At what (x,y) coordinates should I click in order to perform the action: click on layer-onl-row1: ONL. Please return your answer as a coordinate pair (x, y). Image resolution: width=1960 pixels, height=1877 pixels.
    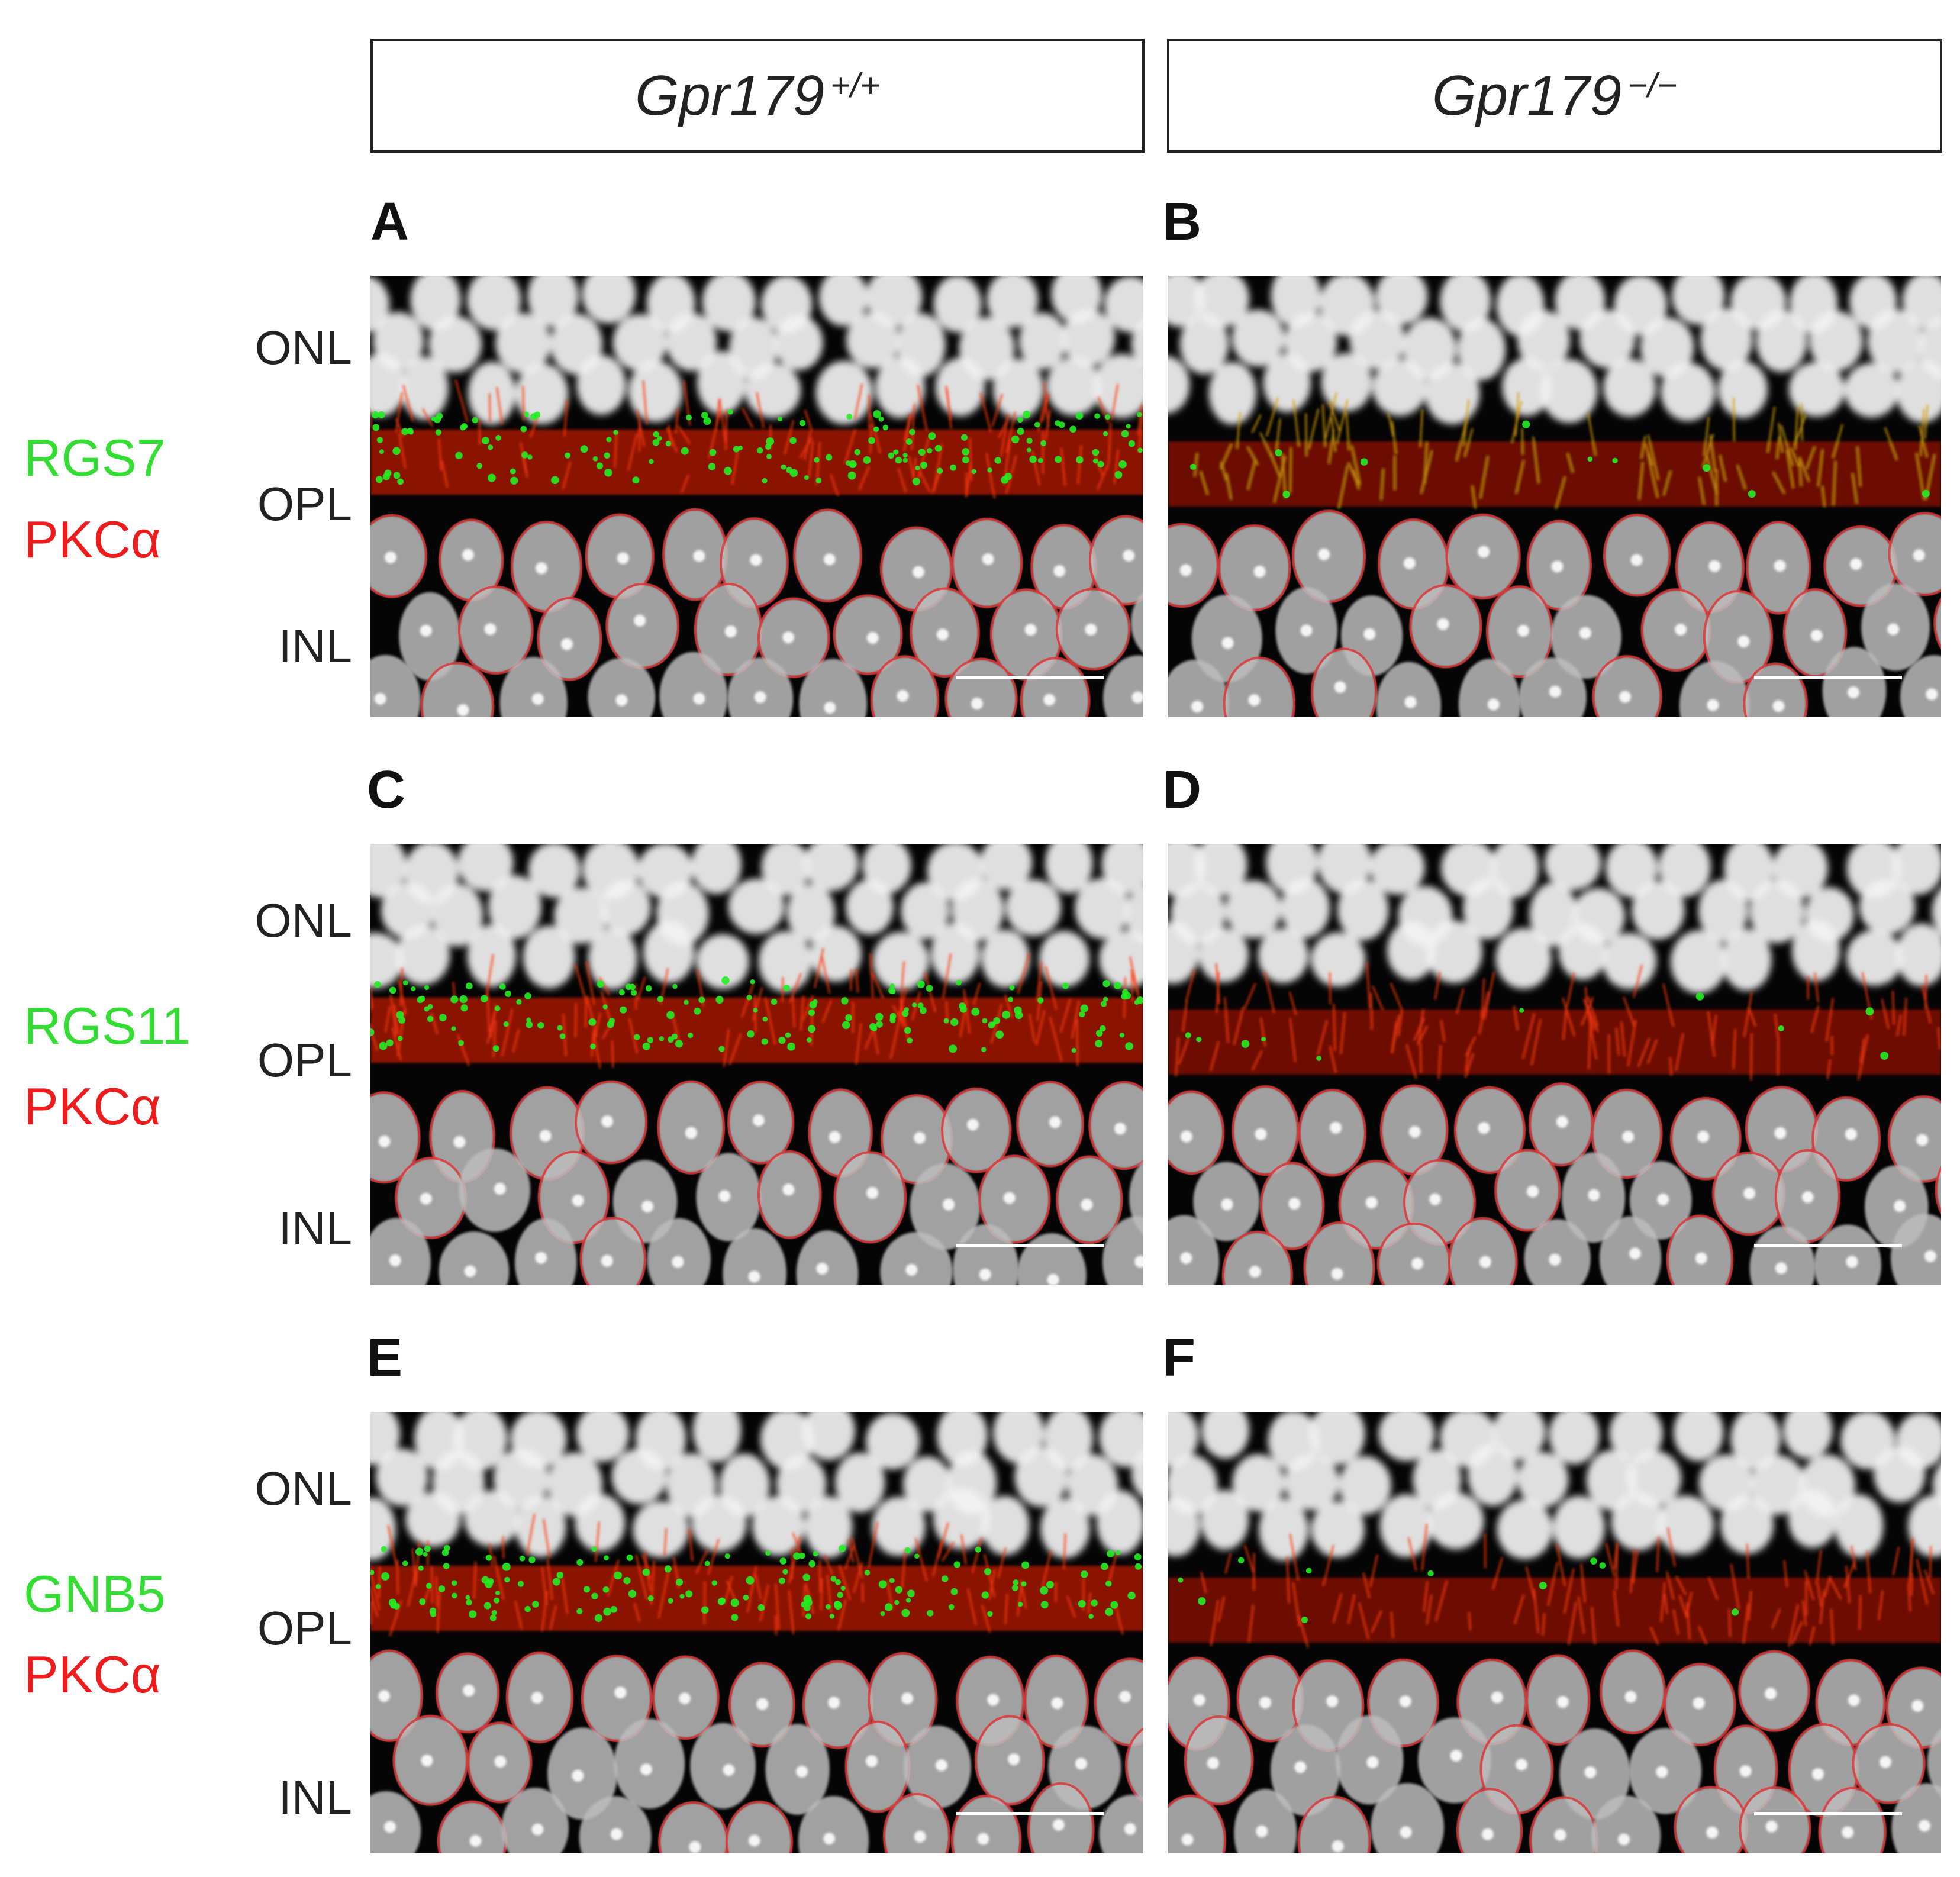
    Looking at the image, I should click on (303, 347).